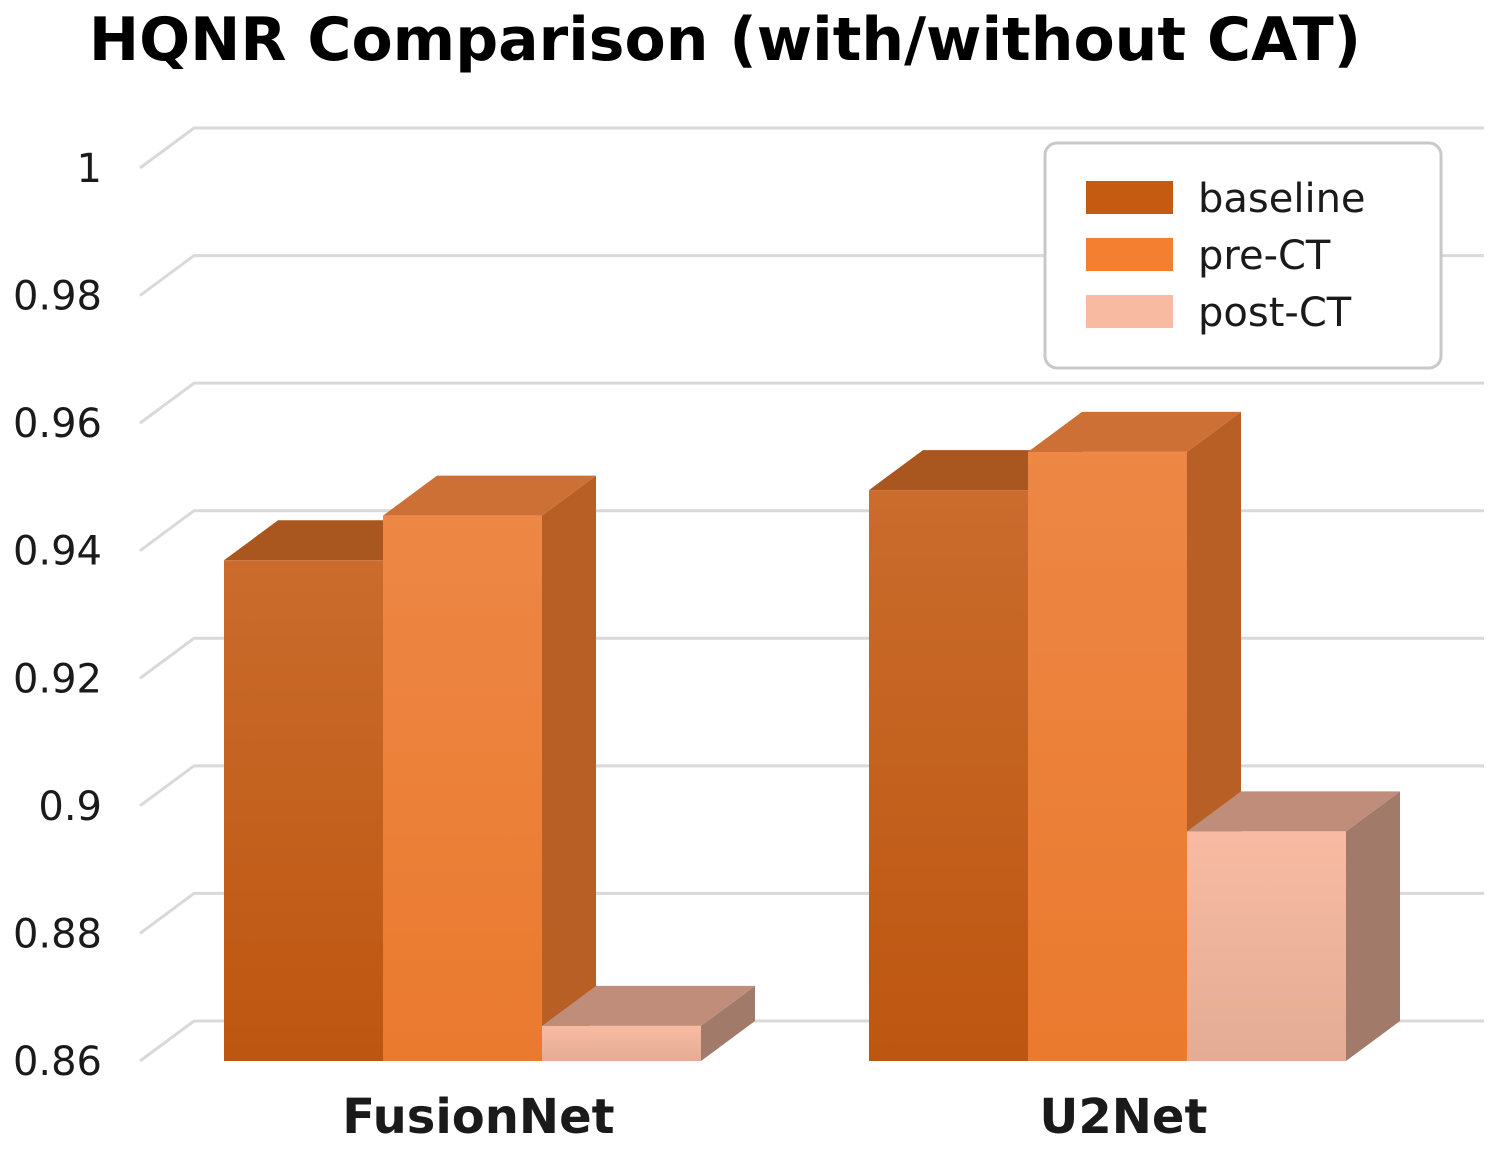 The image size is (1494, 1149). I want to click on x-category-label: U2Net, so click(1123, 1116).